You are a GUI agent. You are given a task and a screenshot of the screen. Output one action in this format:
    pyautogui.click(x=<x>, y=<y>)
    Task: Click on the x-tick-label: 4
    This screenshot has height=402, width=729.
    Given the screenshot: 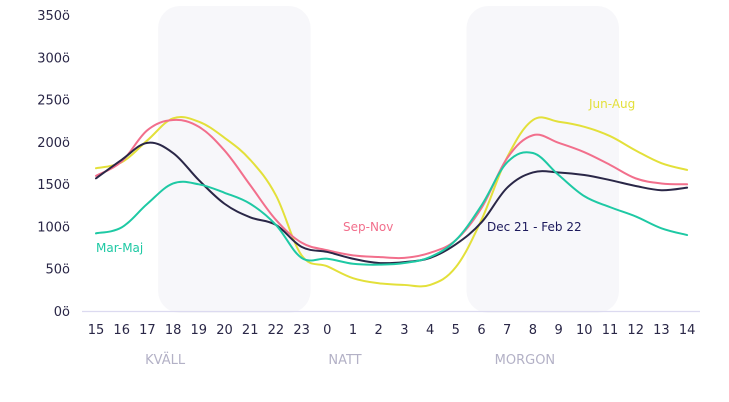 What is the action you would take?
    pyautogui.click(x=430, y=330)
    